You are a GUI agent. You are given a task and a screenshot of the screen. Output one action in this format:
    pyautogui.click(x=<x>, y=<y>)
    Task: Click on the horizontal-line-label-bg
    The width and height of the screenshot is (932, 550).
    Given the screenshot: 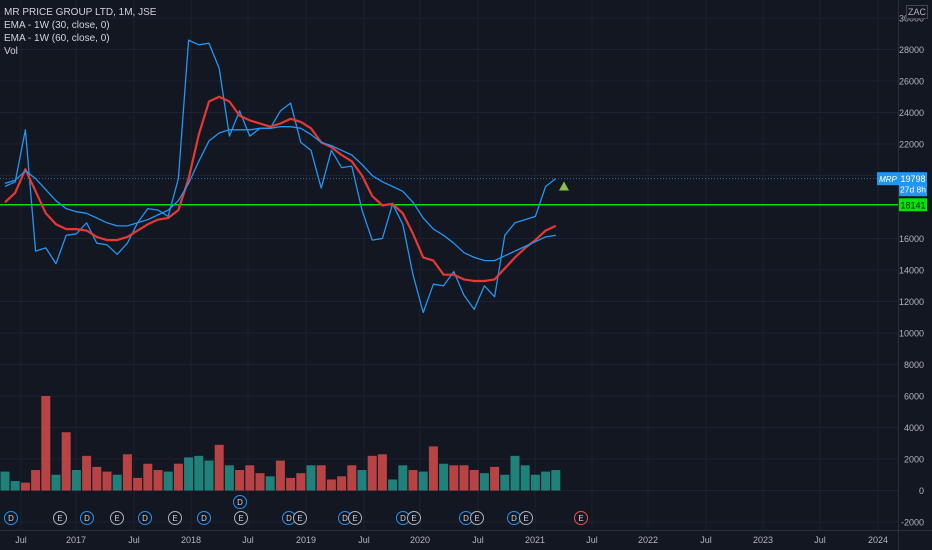 What is the action you would take?
    pyautogui.click(x=913, y=205)
    